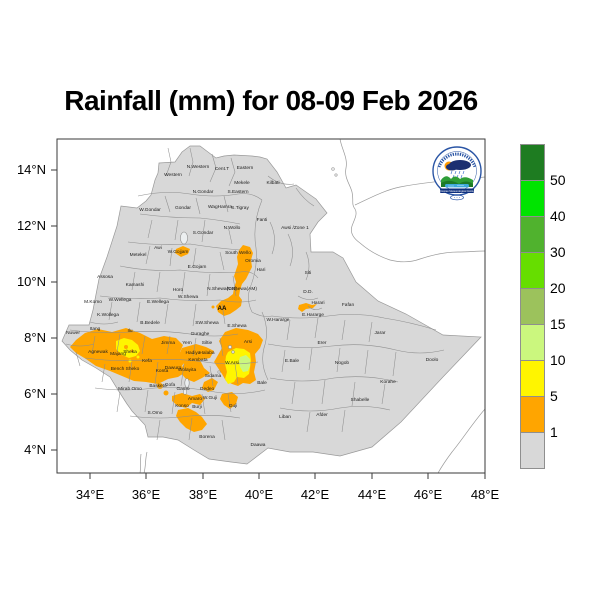 The height and width of the screenshot is (600, 600). What do you see at coordinates (184, 238) in the screenshot?
I see `lake-tana` at bounding box center [184, 238].